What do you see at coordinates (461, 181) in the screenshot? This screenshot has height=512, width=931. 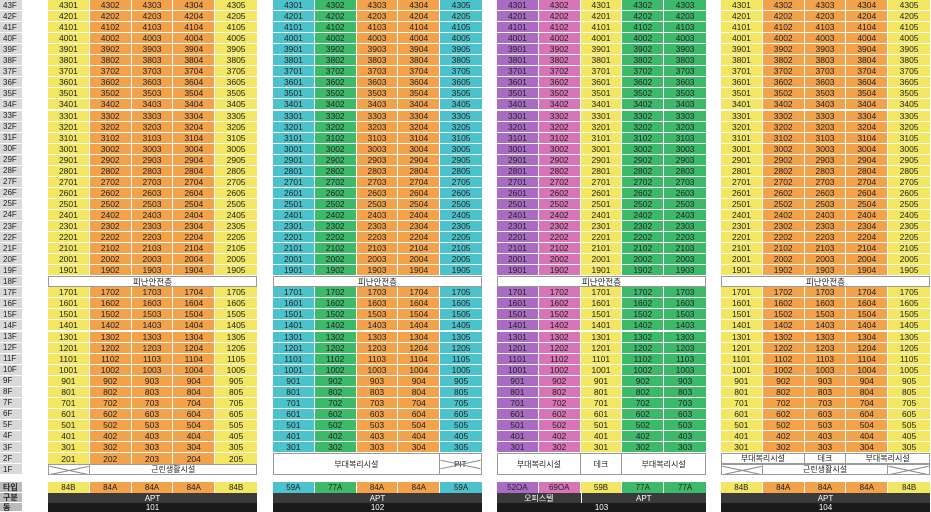 I see `unit-cell: 2705` at bounding box center [461, 181].